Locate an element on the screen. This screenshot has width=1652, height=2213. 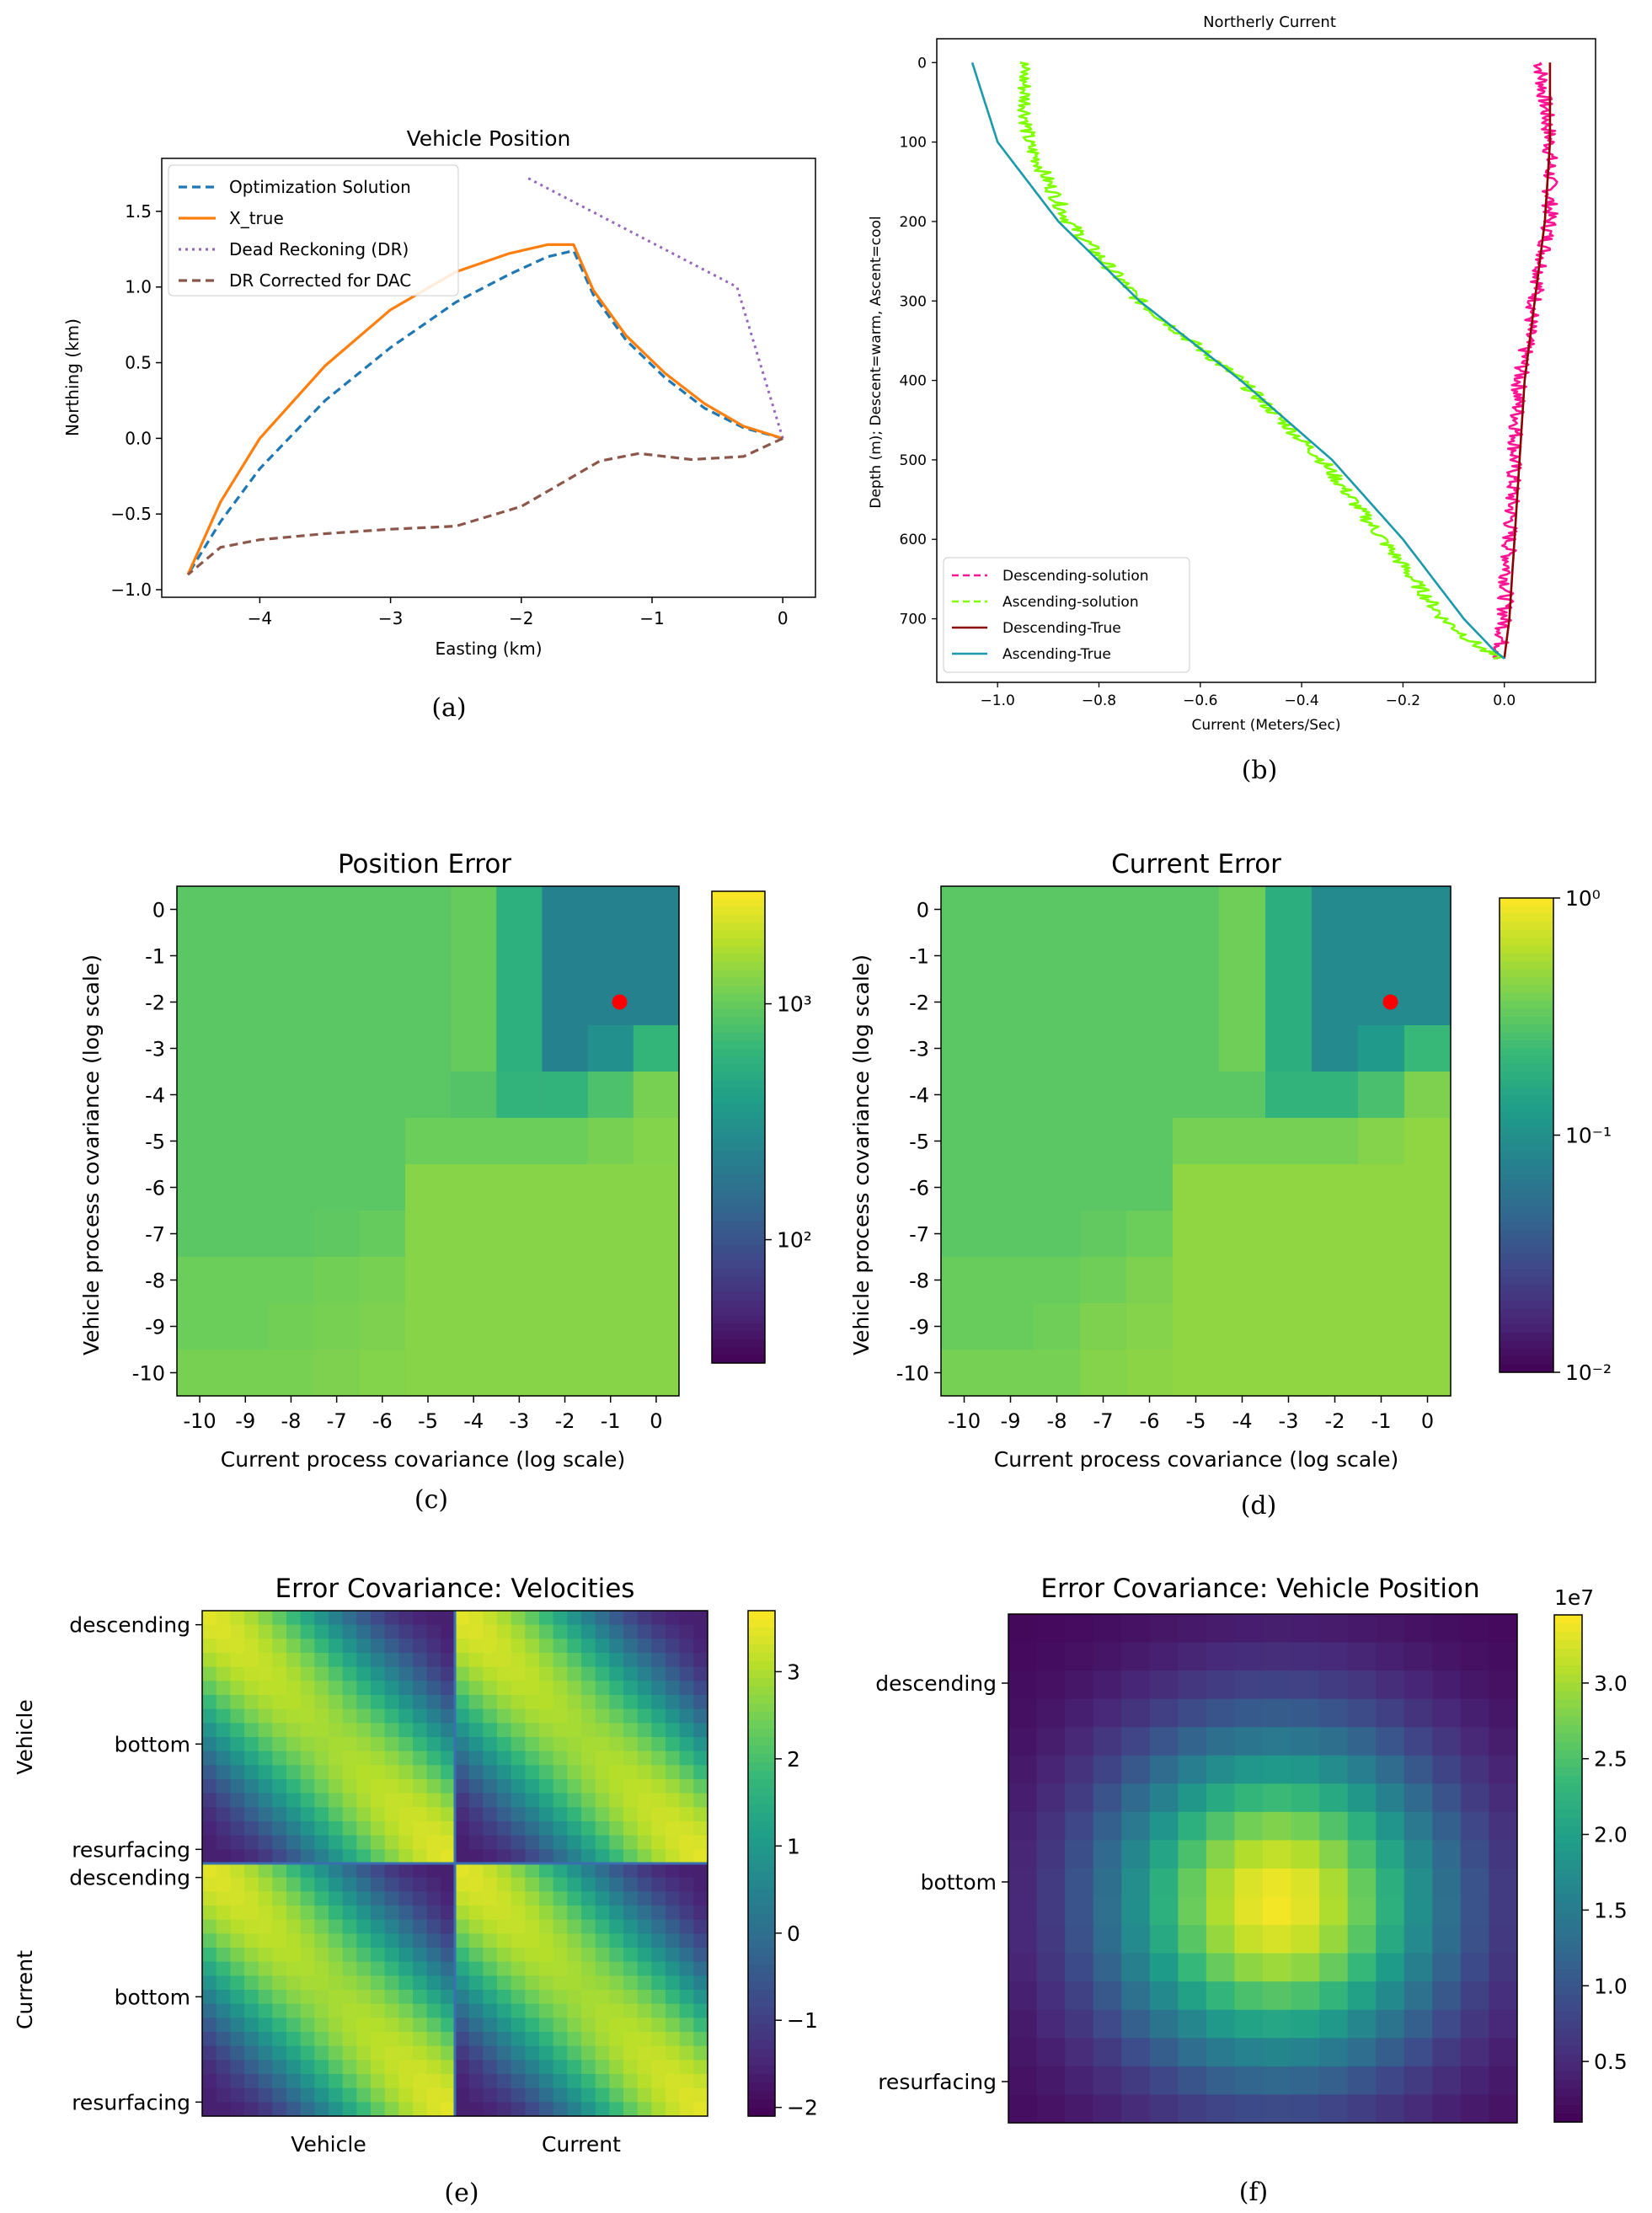
x-tick-label: -3 is located at coordinates (519, 1421).